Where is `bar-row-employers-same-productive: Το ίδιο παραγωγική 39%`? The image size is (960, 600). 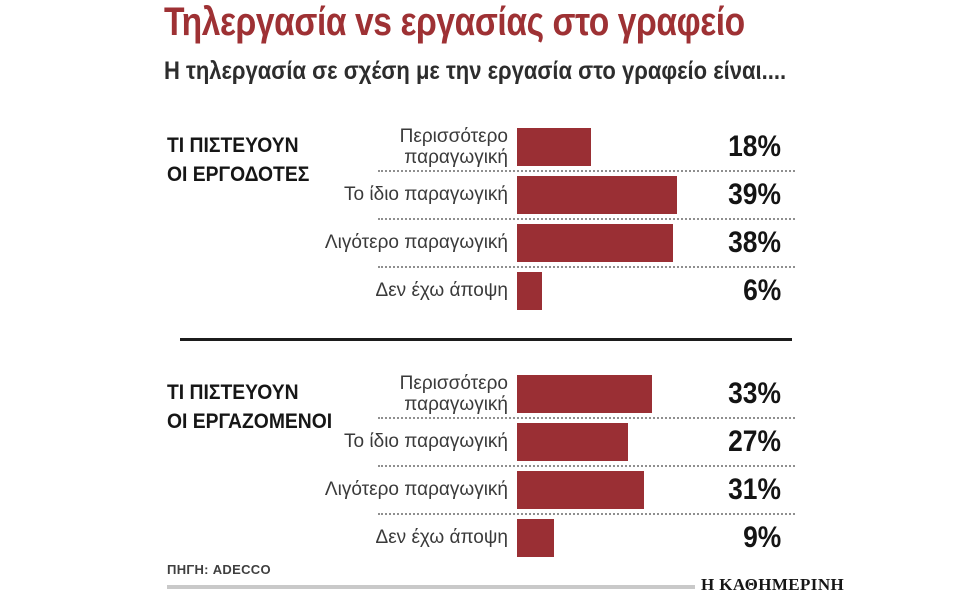
bar-row-employers-same-productive: Το ίδιο παραγωγική 39% is located at coordinates (397, 195).